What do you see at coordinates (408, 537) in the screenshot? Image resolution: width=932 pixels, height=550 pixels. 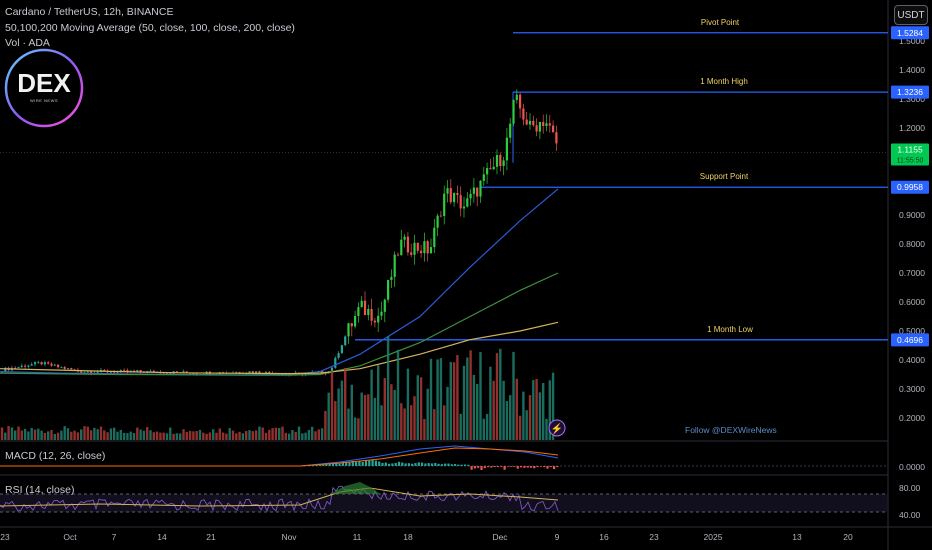 I see `time-tick-label: 18` at bounding box center [408, 537].